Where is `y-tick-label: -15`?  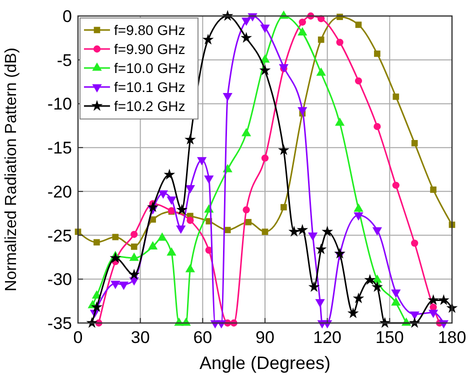
y-tick-label: -15 is located at coordinates (59, 148).